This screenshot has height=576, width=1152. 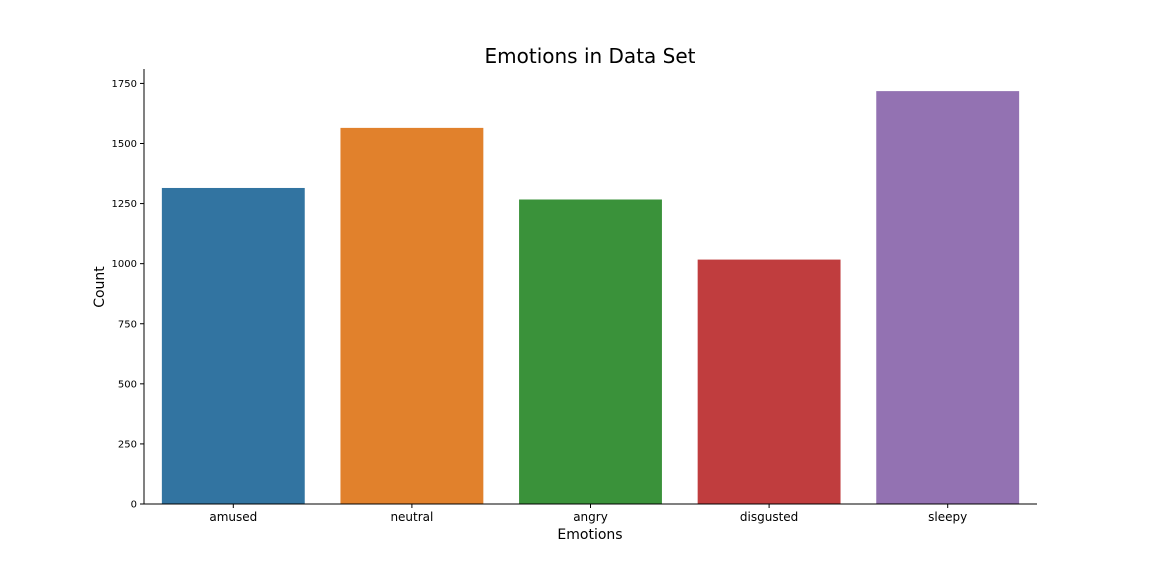 I want to click on x-axis-label: Emotions, so click(x=589, y=535).